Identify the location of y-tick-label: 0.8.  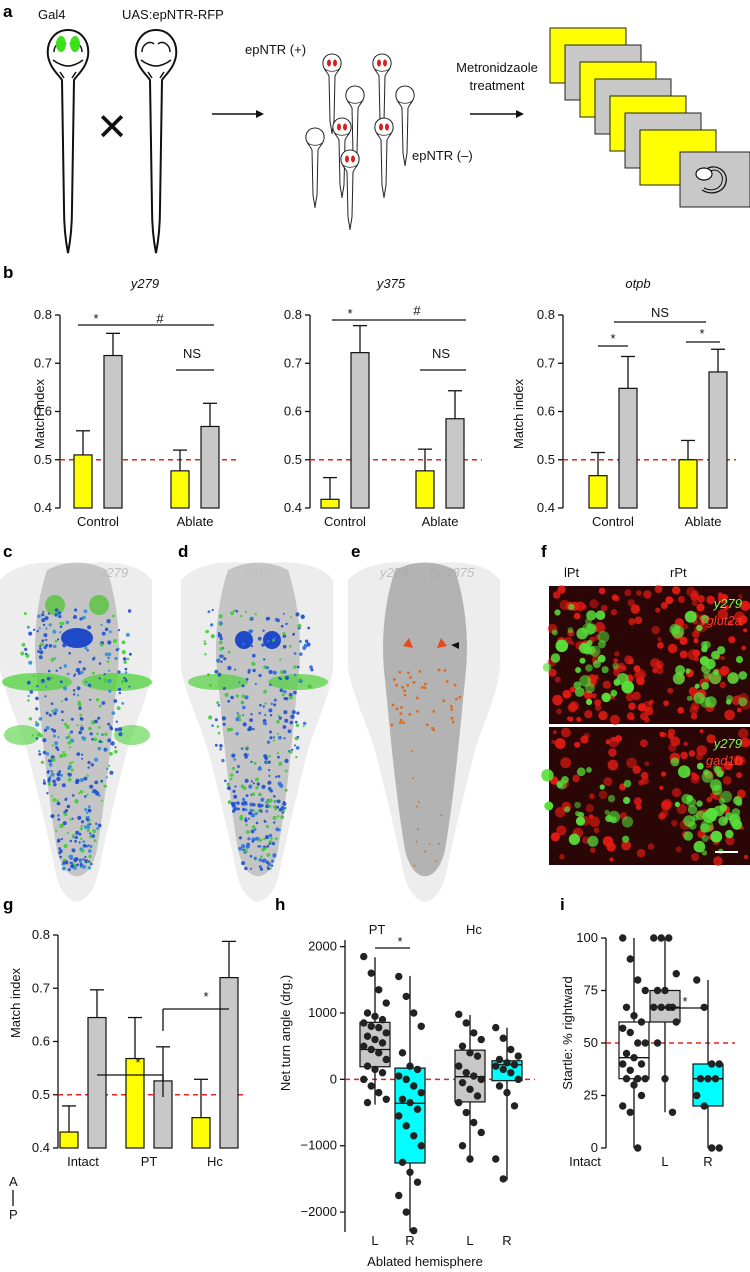
(546, 314).